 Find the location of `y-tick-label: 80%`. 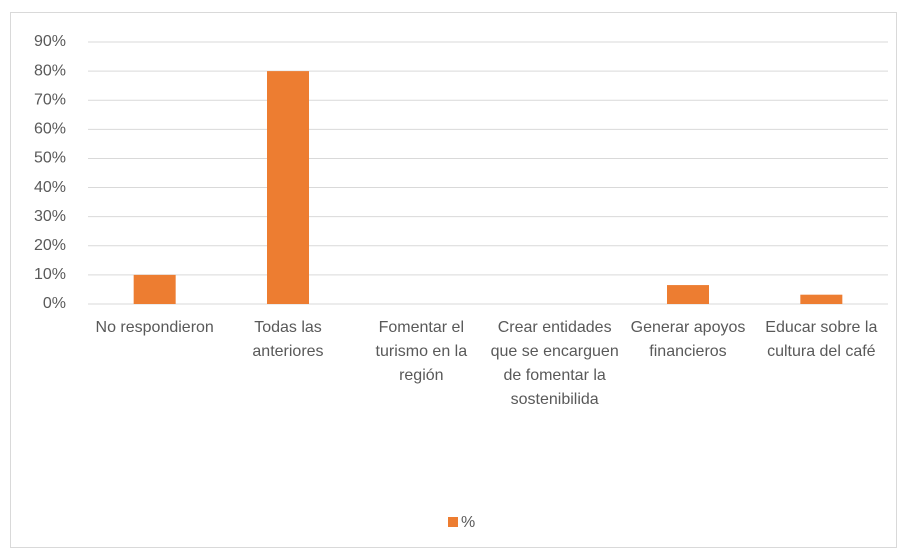

y-tick-label: 80% is located at coordinates (50, 70).